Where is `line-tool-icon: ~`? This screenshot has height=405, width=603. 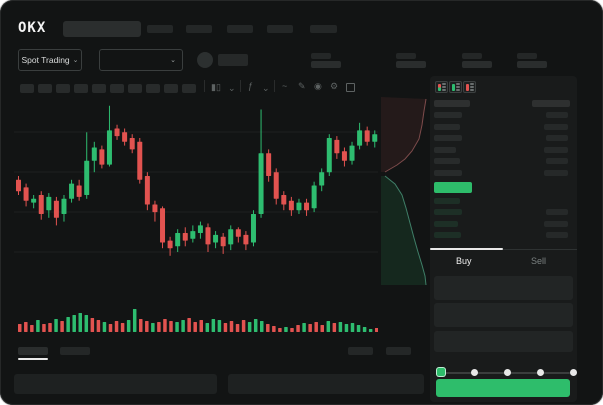
line-tool-icon: ~ is located at coordinates (285, 86).